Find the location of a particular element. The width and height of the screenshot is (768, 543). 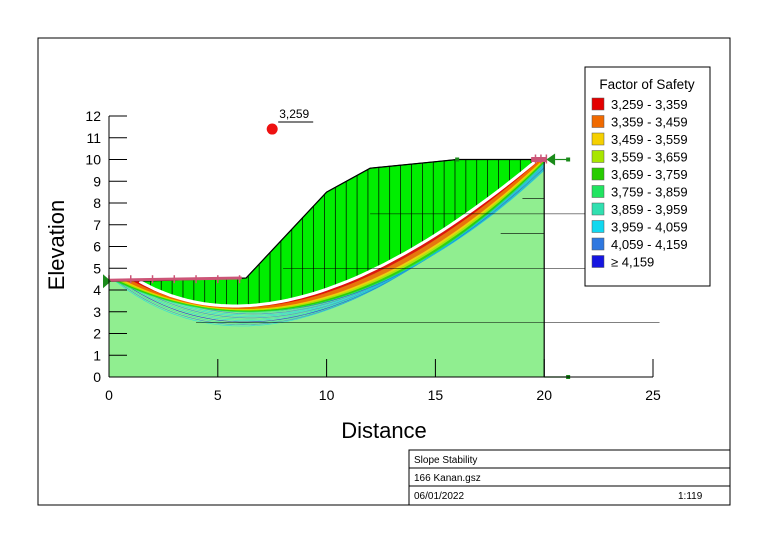

y-tick-label: 3 is located at coordinates (97, 312).